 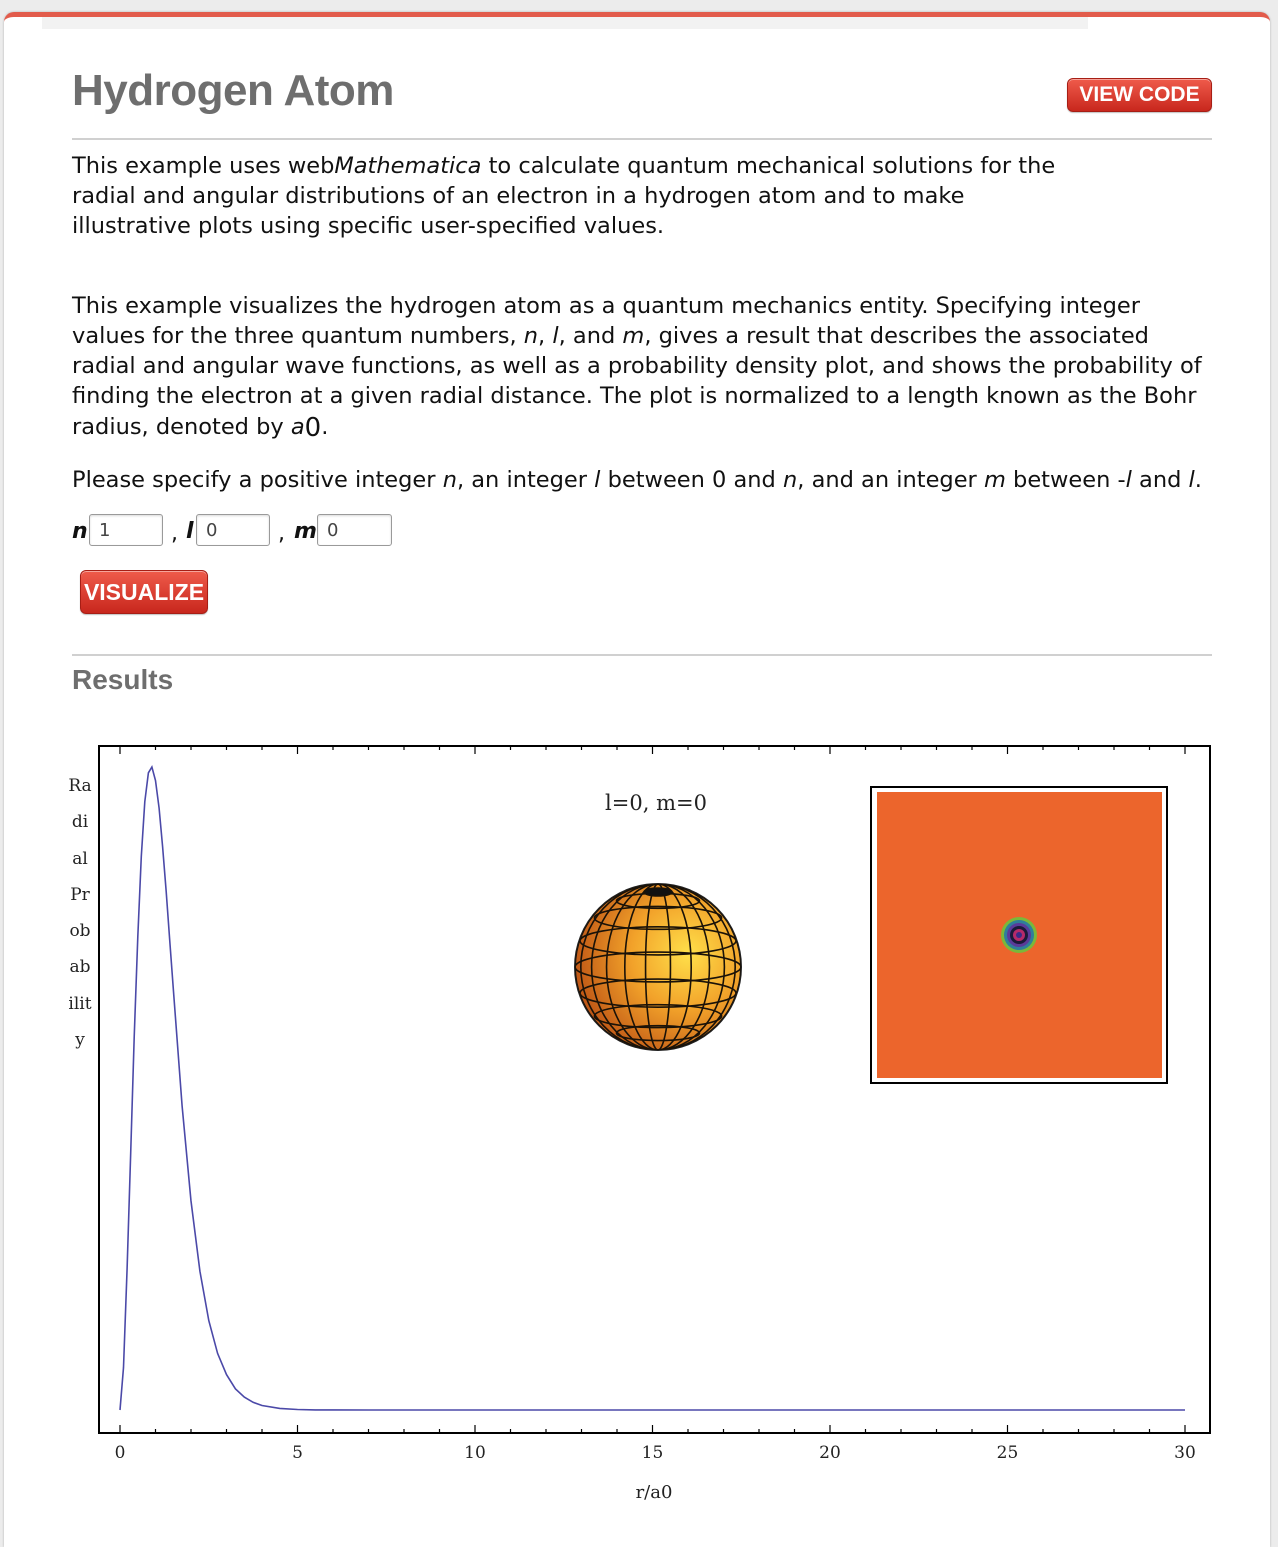 What do you see at coordinates (1185, 1453) in the screenshot?
I see `x-tick-label: 30` at bounding box center [1185, 1453].